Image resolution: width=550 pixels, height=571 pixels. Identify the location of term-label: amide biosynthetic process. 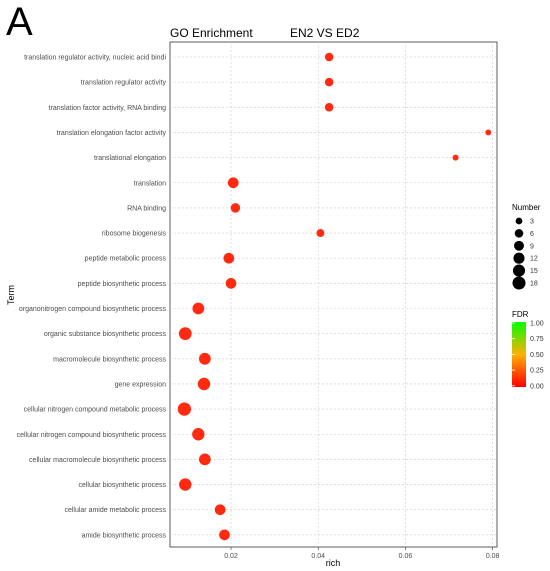
(124, 535).